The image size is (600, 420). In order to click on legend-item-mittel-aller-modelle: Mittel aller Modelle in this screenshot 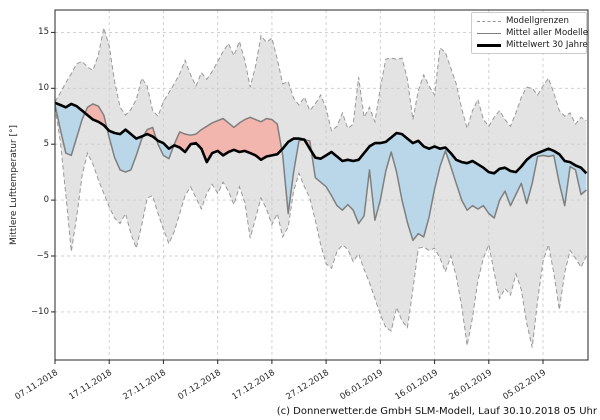, I will do `click(532, 33)`.